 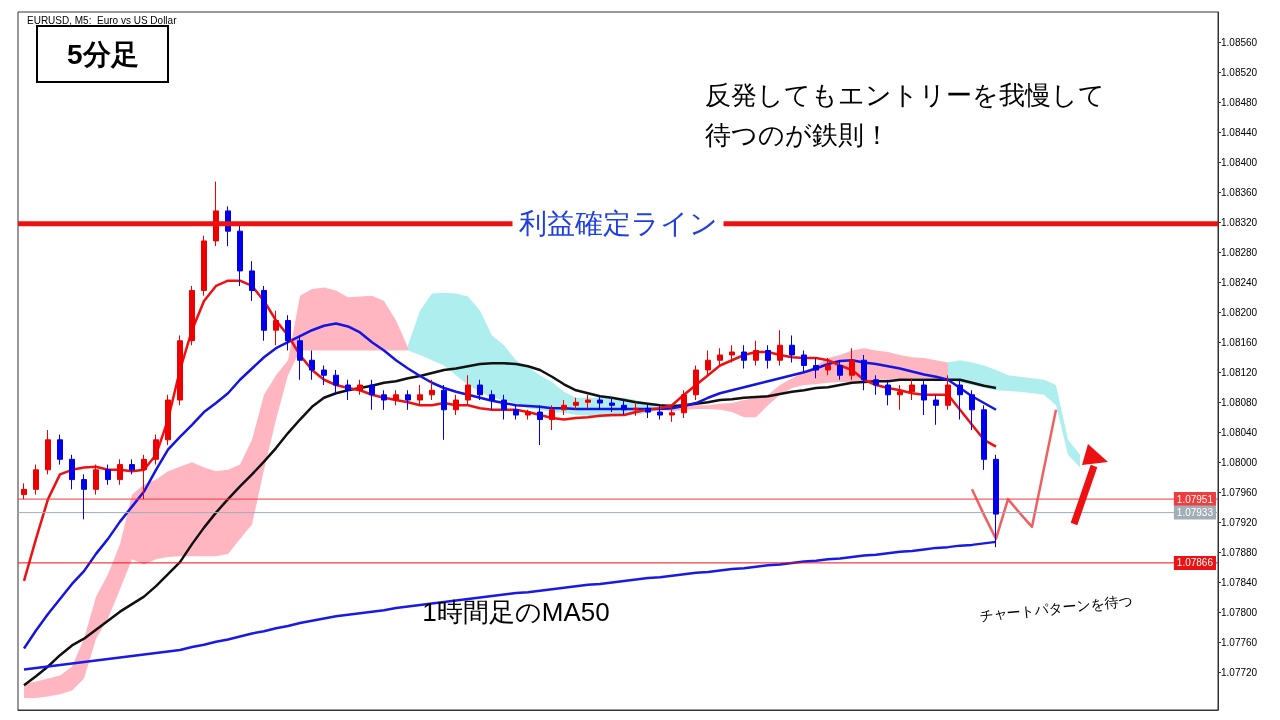 I want to click on y-tick-label: 1.07720, so click(x=1239, y=672).